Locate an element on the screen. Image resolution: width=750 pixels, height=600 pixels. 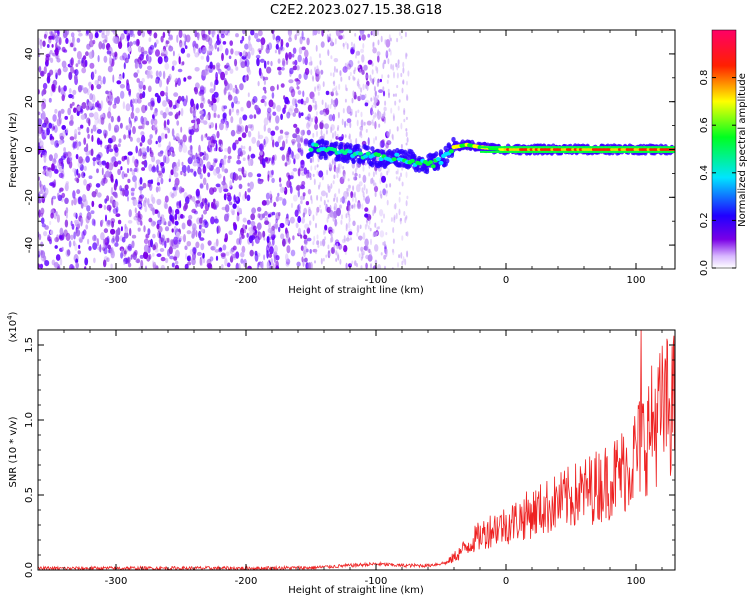
signal-core-cell is located at coordinates (433, 166).